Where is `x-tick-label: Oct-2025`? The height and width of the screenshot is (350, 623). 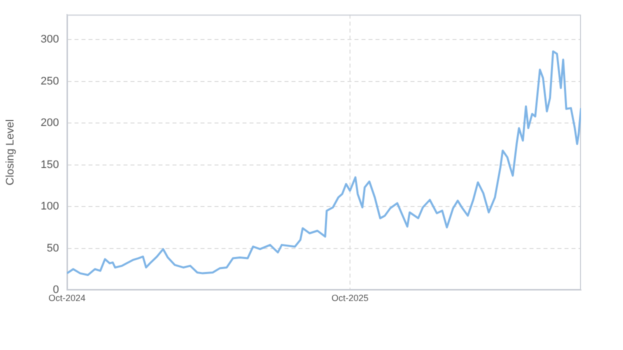 x-tick-label: Oct-2025 is located at coordinates (349, 297).